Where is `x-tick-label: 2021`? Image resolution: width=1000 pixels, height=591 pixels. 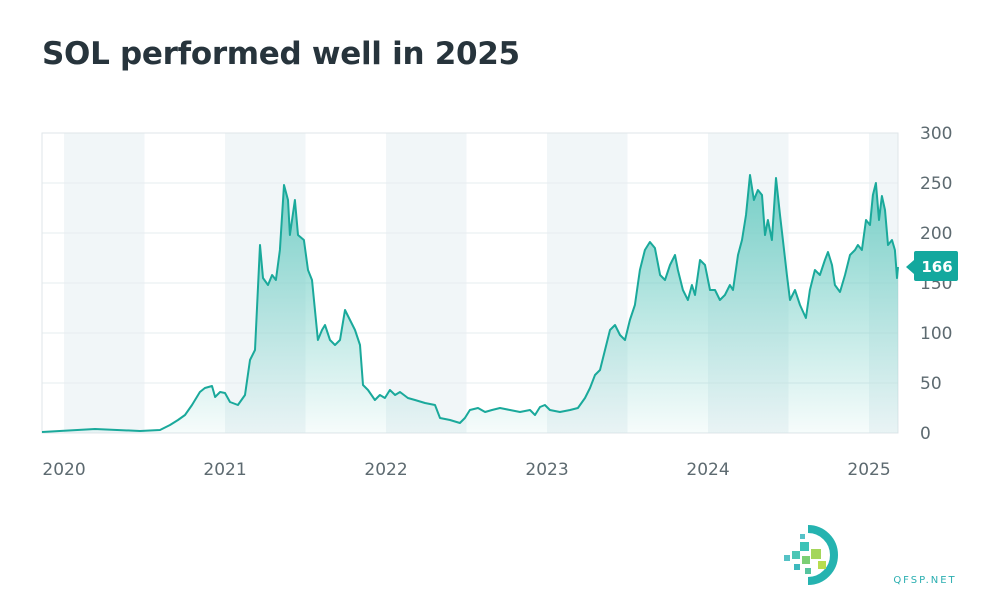 x-tick-label: 2021 is located at coordinates (224, 470).